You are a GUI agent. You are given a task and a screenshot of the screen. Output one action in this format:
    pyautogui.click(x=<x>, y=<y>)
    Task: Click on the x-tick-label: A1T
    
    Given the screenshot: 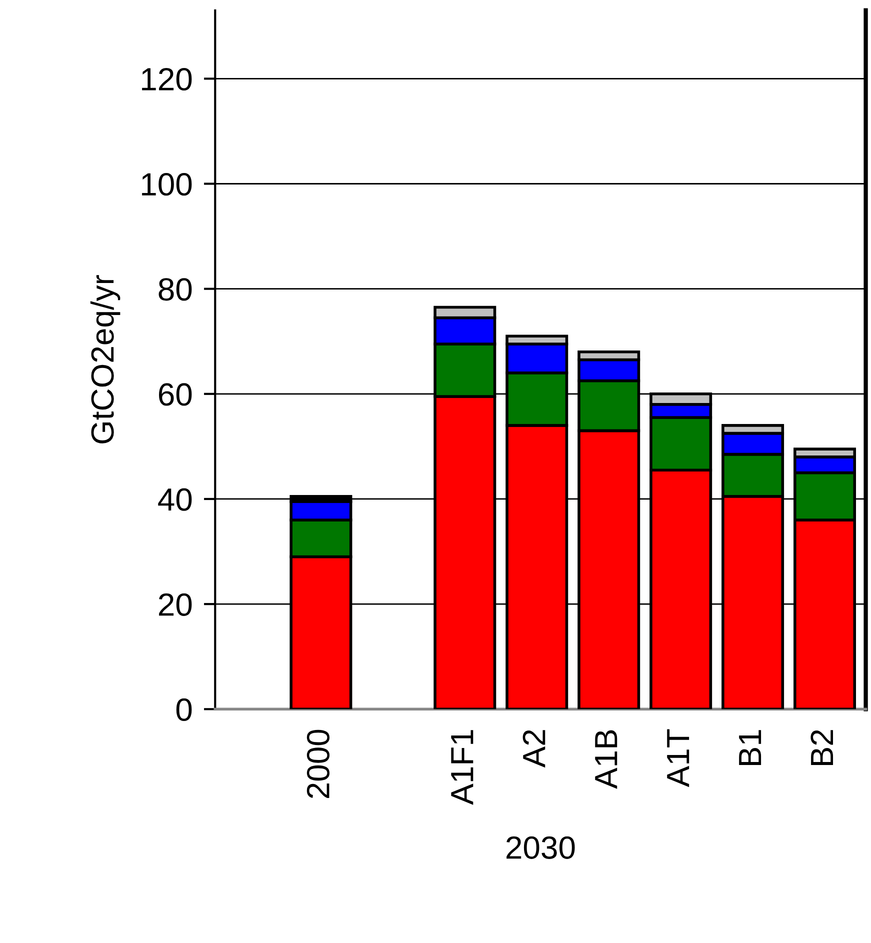 What is the action you would take?
    pyautogui.click(x=678, y=758)
    